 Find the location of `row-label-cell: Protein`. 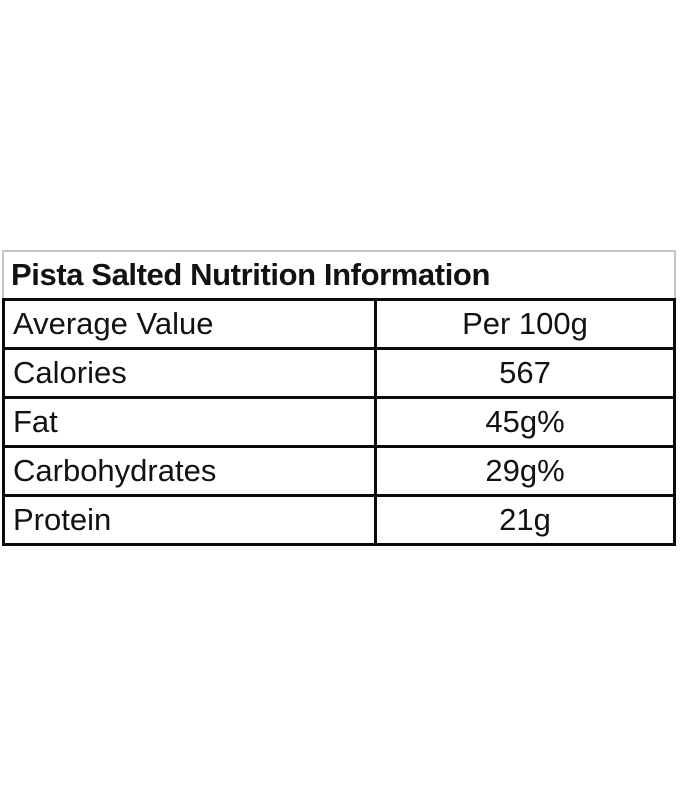

row-label-cell: Protein is located at coordinates (189, 520).